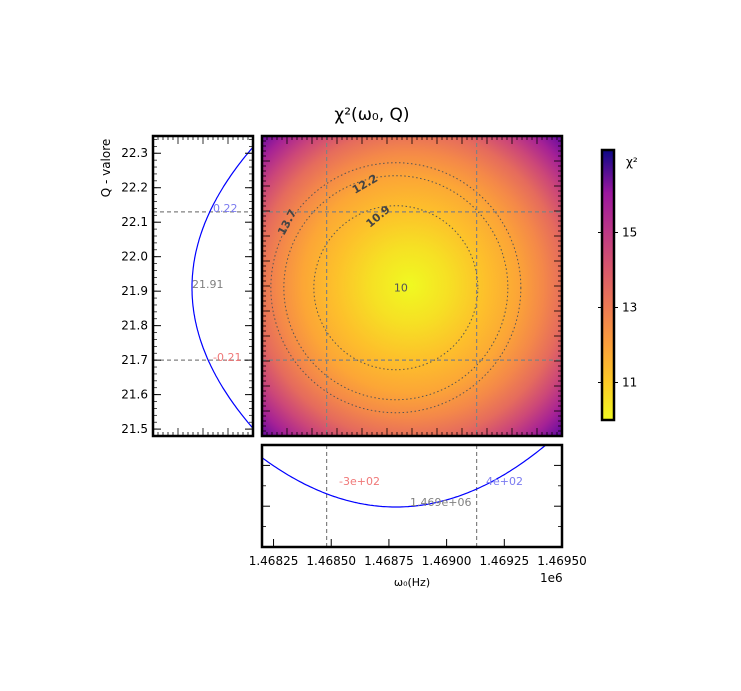 Image resolution: width=741 pixels, height=691 pixels. What do you see at coordinates (617, 308) in the screenshot?
I see `colorbar-ticks: 11 13 15` at bounding box center [617, 308].